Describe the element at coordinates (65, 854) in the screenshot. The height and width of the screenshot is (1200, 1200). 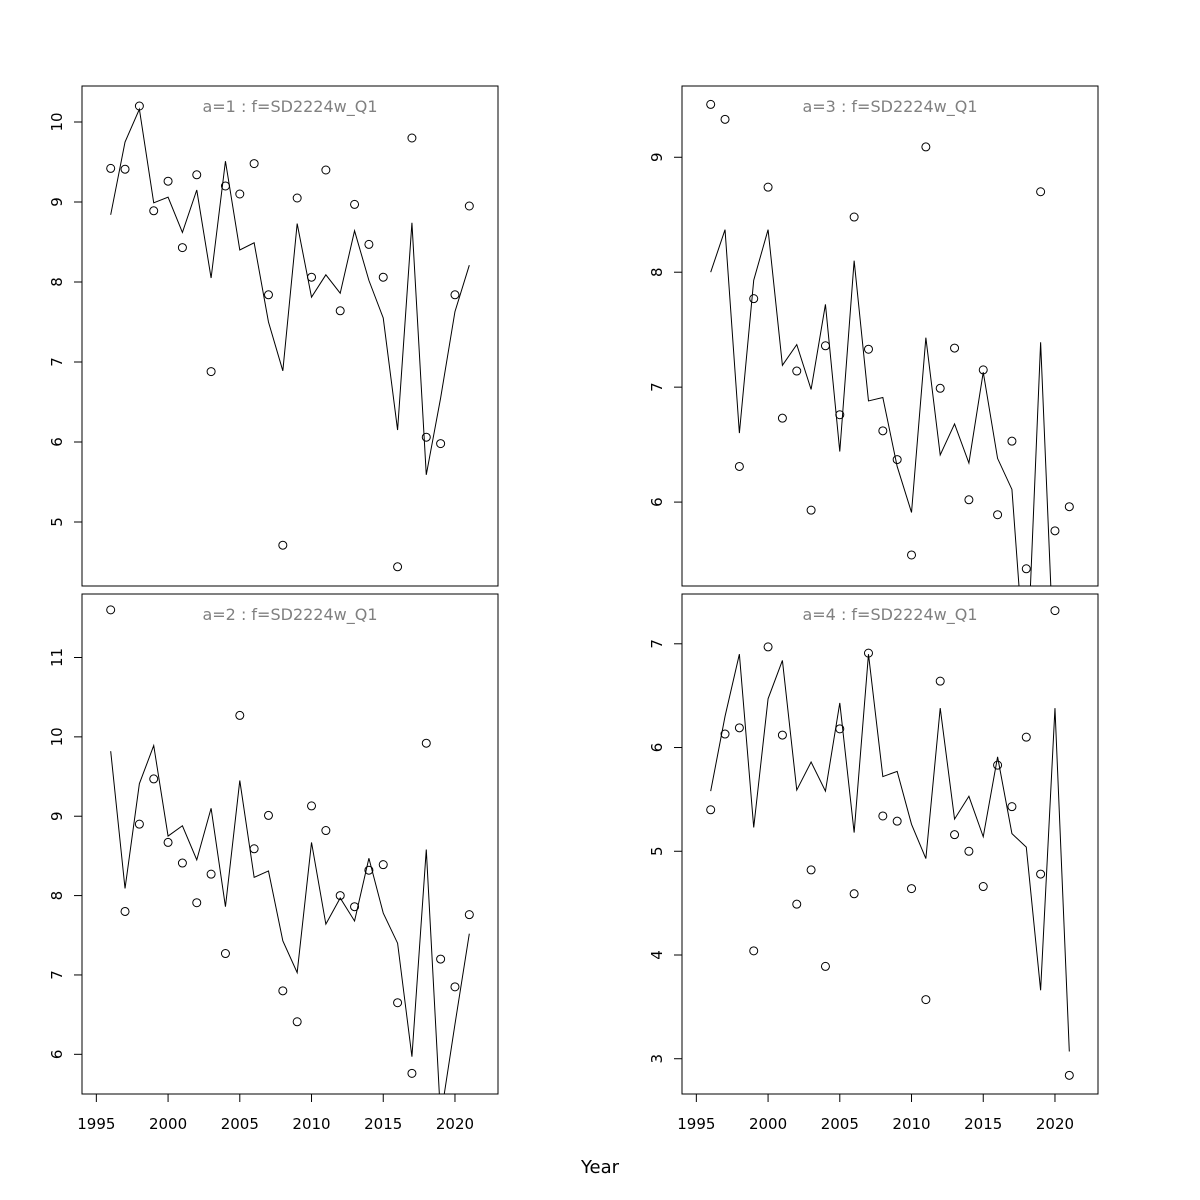
I see `y-axis: 6 7 8 9 10 11` at that location.